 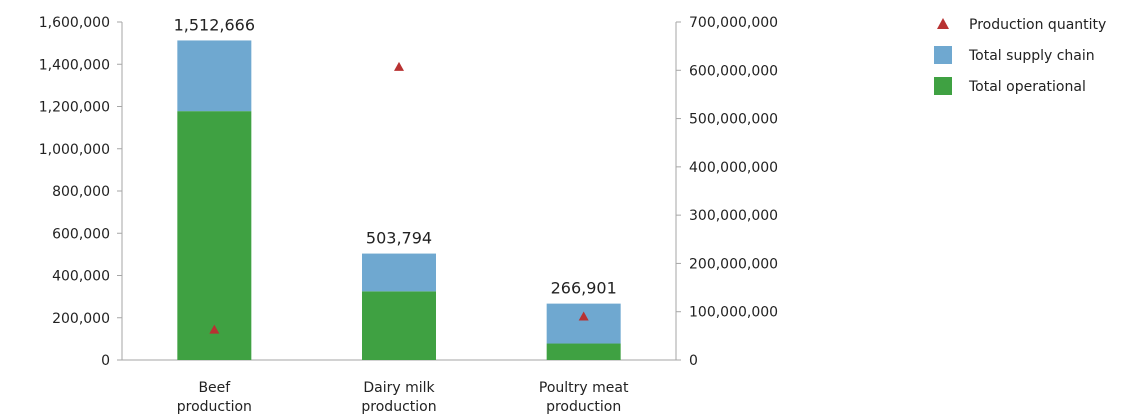 What do you see at coordinates (1027, 87) in the screenshot?
I see `legend-label-total-operational: Total operational` at bounding box center [1027, 87].